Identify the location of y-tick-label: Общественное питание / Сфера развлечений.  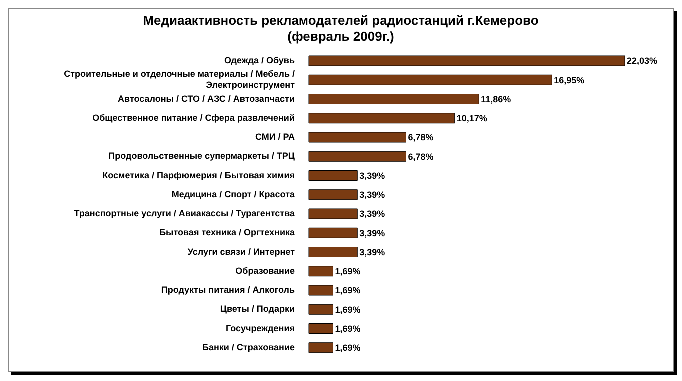
(193, 117).